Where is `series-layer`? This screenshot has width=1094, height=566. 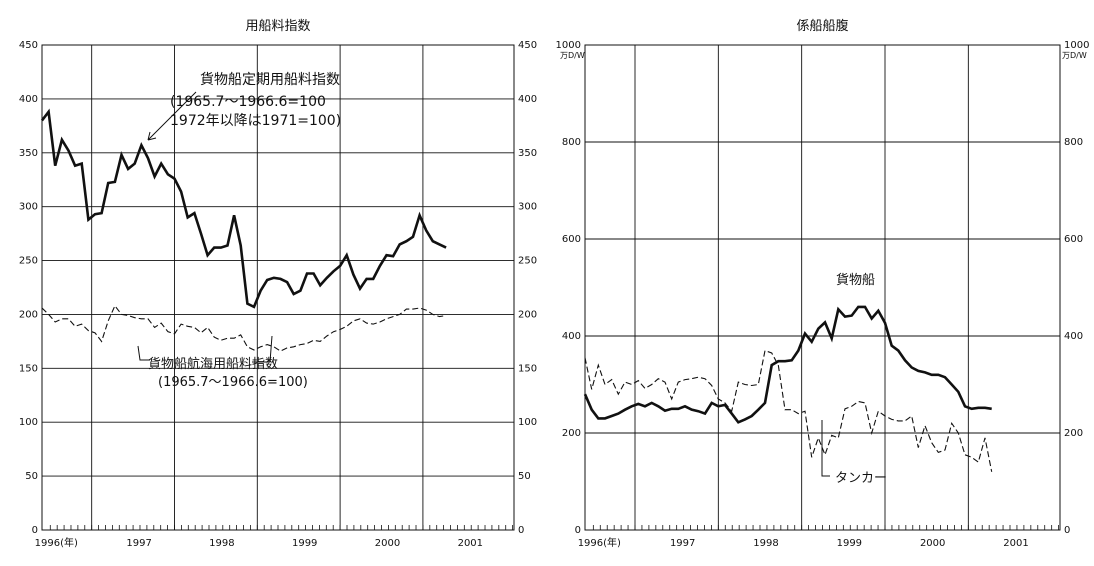 series-layer is located at coordinates (788, 388).